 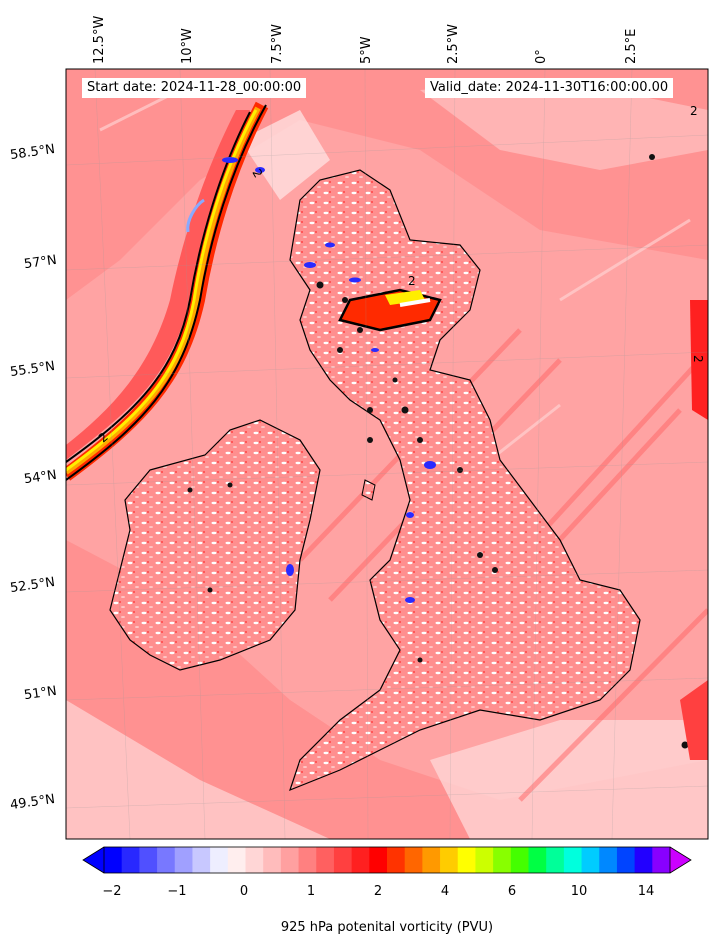 What do you see at coordinates (366, 50) in the screenshot?
I see `lon-label-5w: 5°W` at bounding box center [366, 50].